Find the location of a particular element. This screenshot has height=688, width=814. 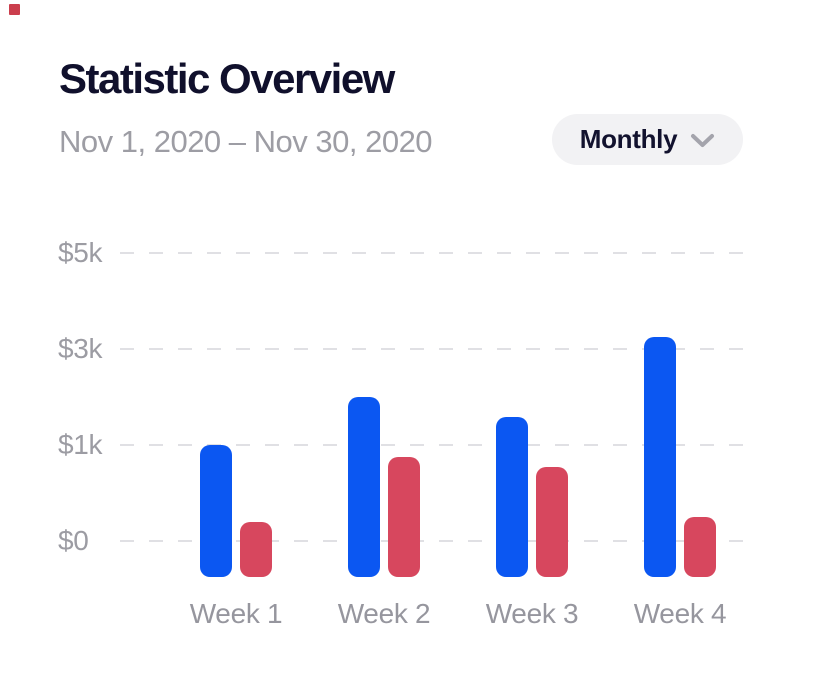

period-dropdown-button: Monthly is located at coordinates (647, 139).